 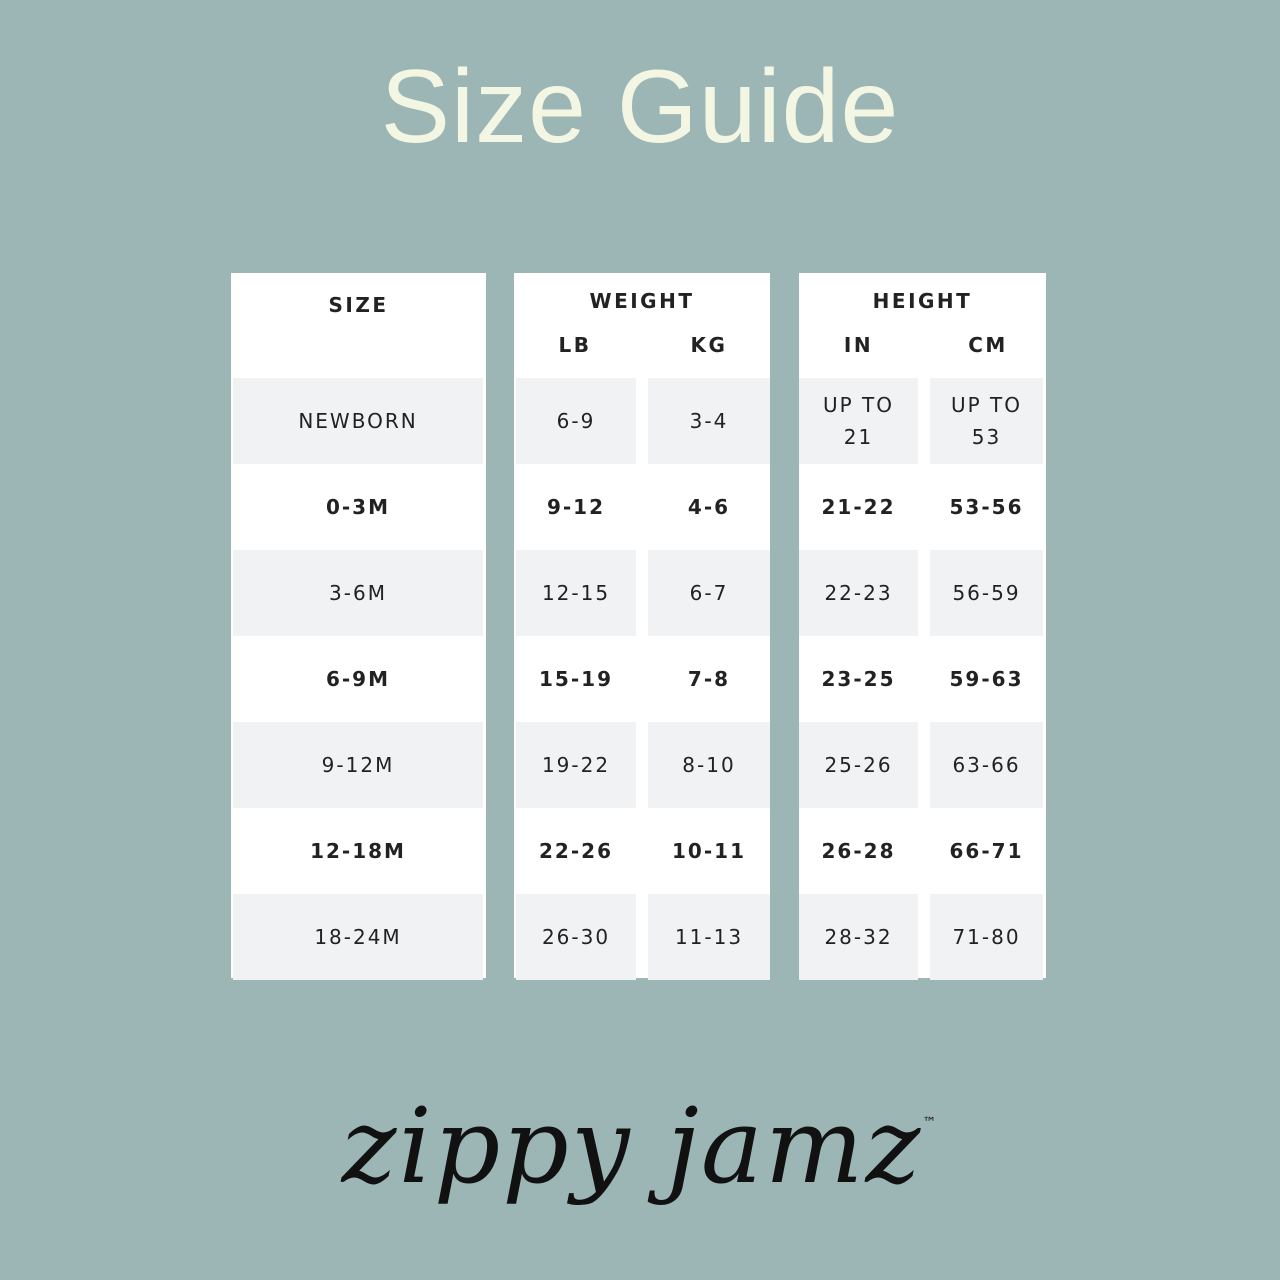 I want to click on cell-in: 23-25, so click(x=858, y=679).